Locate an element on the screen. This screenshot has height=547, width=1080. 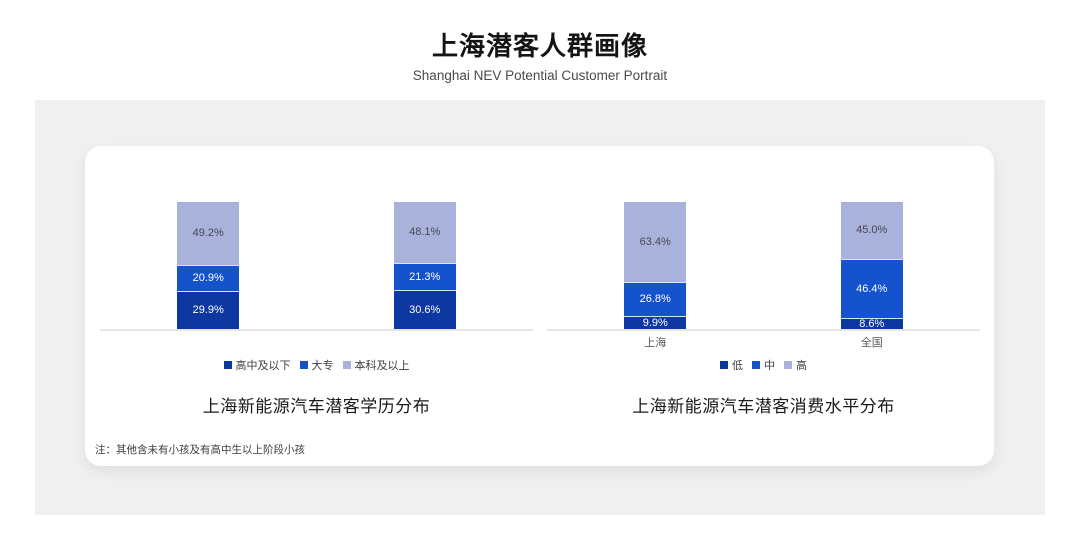
plot-area: 63.4% 26.8% 9.9% 45.0% 46.4% 8.6% is located at coordinates (764, 266).